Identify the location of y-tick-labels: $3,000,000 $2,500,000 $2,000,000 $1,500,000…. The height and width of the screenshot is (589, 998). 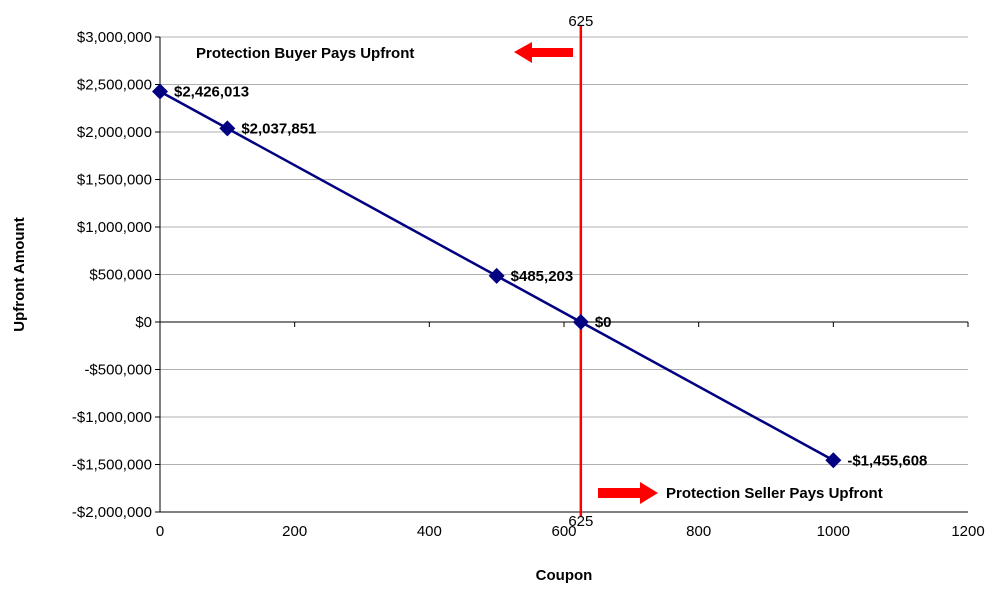
(112, 275).